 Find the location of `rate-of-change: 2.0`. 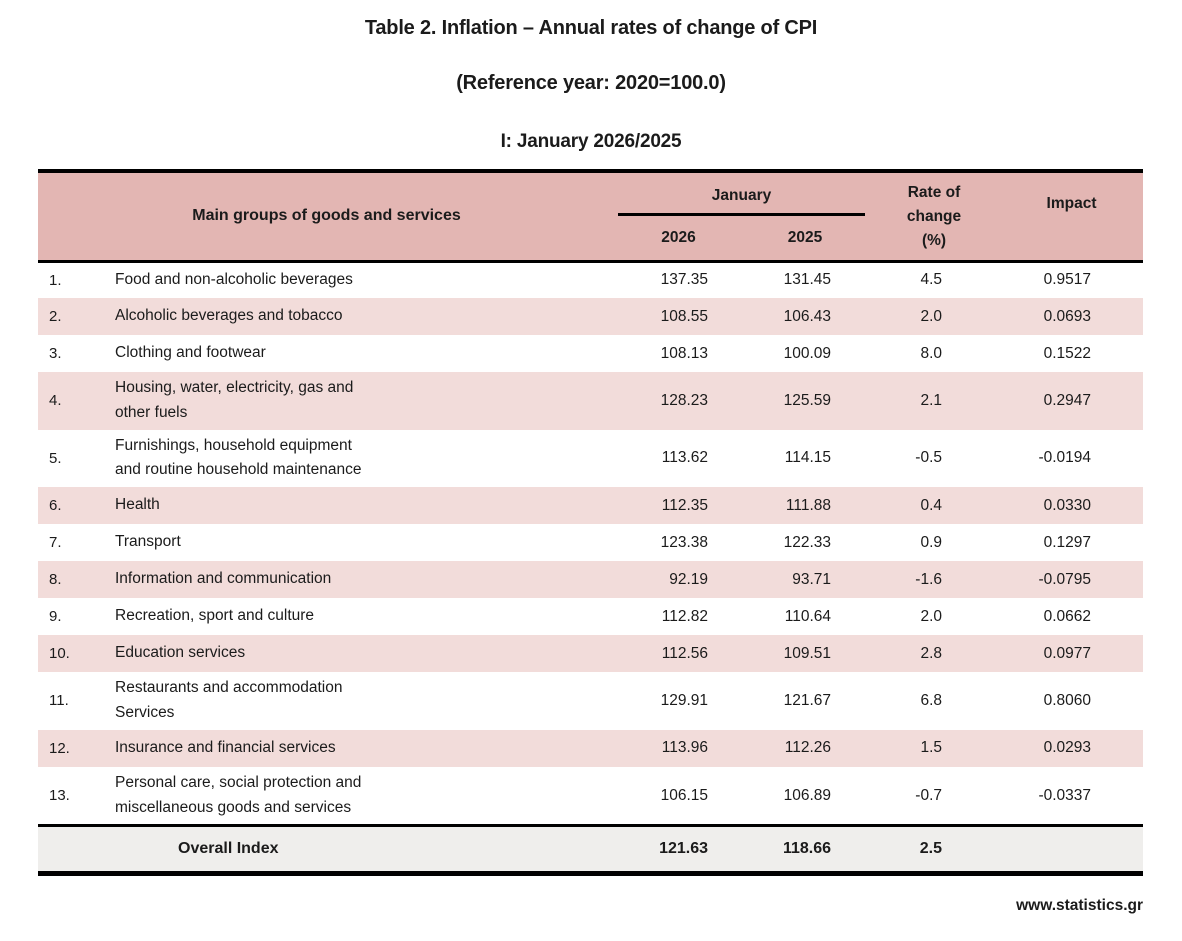

rate-of-change: 2.0 is located at coordinates (934, 617).